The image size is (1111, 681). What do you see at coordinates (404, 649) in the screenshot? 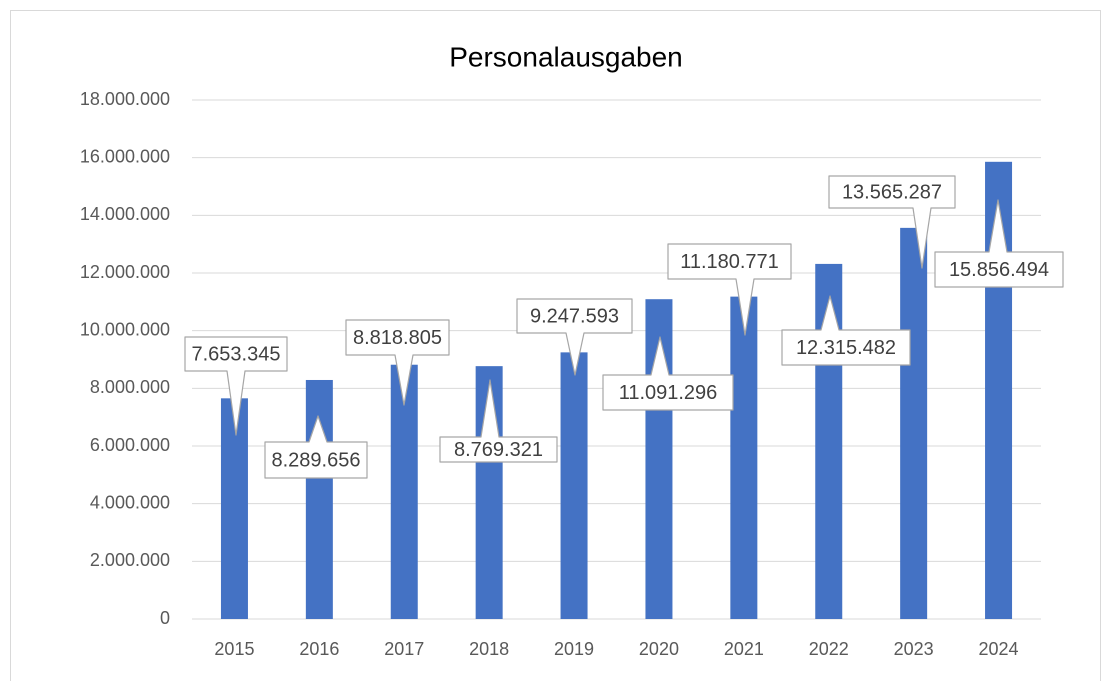
I see `x-tick-label: 2017` at bounding box center [404, 649].